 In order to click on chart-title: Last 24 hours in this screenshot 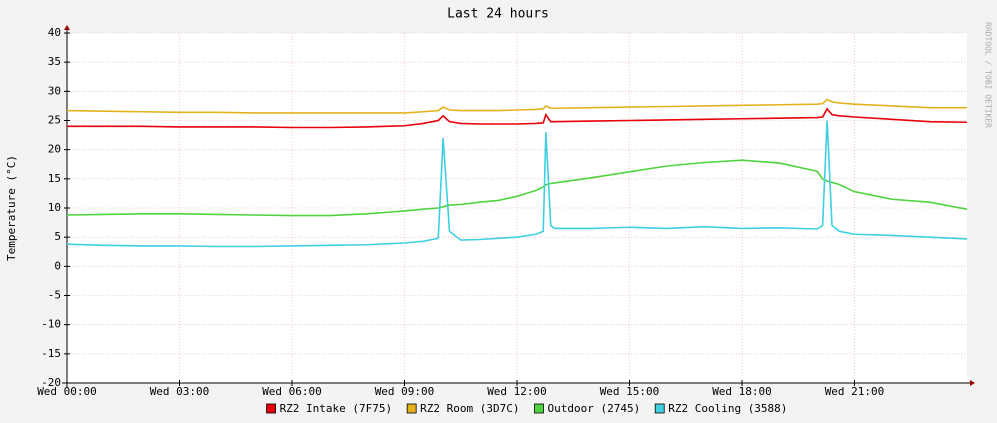, I will do `click(498, 14)`.